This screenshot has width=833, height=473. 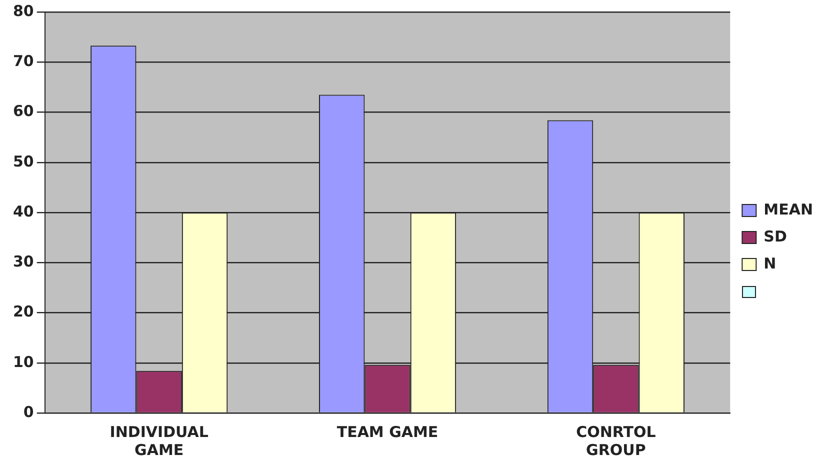 What do you see at coordinates (23, 311) in the screenshot?
I see `y-tick-label: 20` at bounding box center [23, 311].